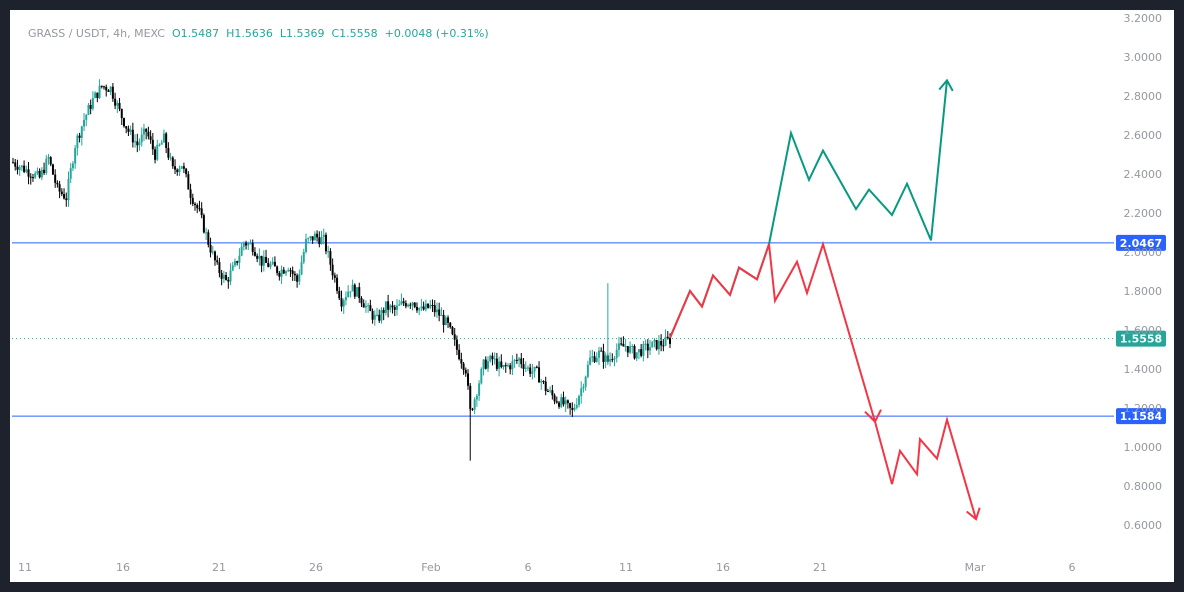 The height and width of the screenshot is (592, 1184). I want to click on symbol-label: GRASS / USDT, 4h, MEXC, so click(96, 33).